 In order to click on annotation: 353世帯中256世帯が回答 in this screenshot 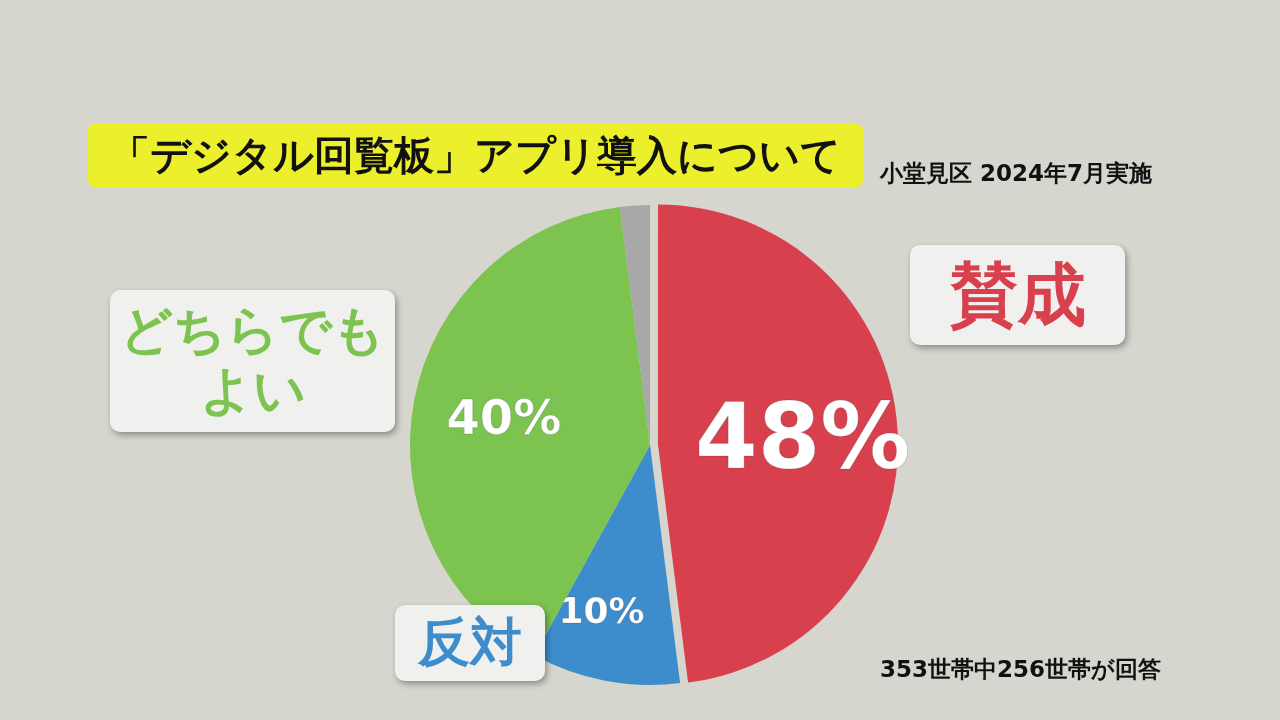, I will do `click(1021, 669)`.